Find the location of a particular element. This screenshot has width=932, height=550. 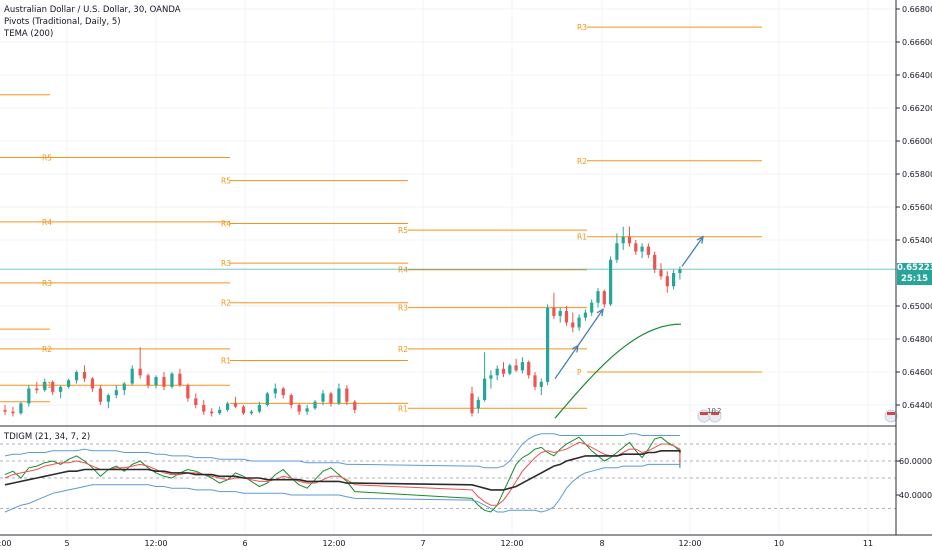

time-tick-label: 8 is located at coordinates (601, 543).